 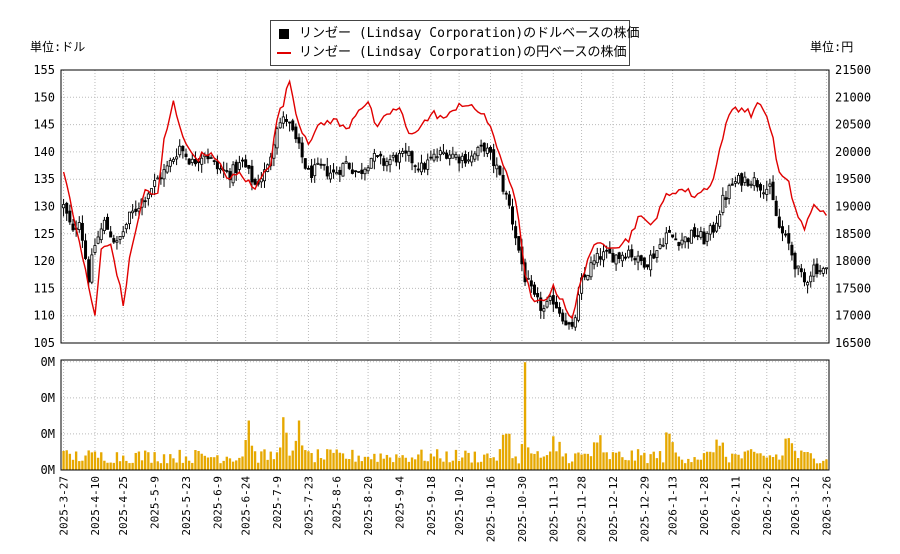 What do you see at coordinates (337, 502) in the screenshot?
I see `x-tick-label: 2025-8-6` at bounding box center [337, 502].